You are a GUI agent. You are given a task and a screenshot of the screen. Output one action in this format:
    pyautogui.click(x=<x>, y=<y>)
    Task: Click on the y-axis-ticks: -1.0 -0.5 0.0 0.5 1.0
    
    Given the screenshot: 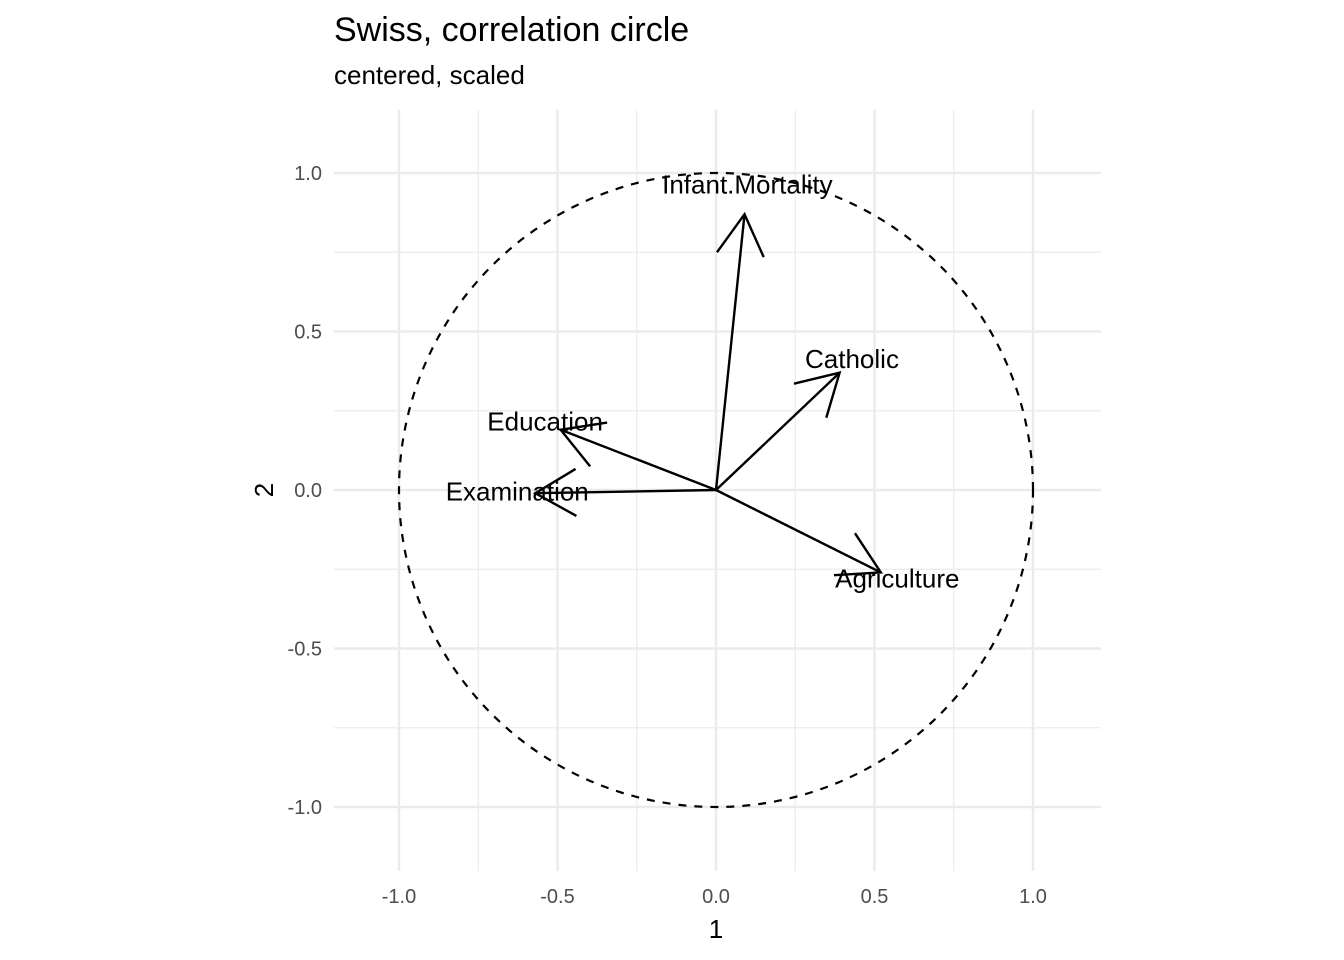 What is the action you would take?
    pyautogui.click(x=305, y=491)
    